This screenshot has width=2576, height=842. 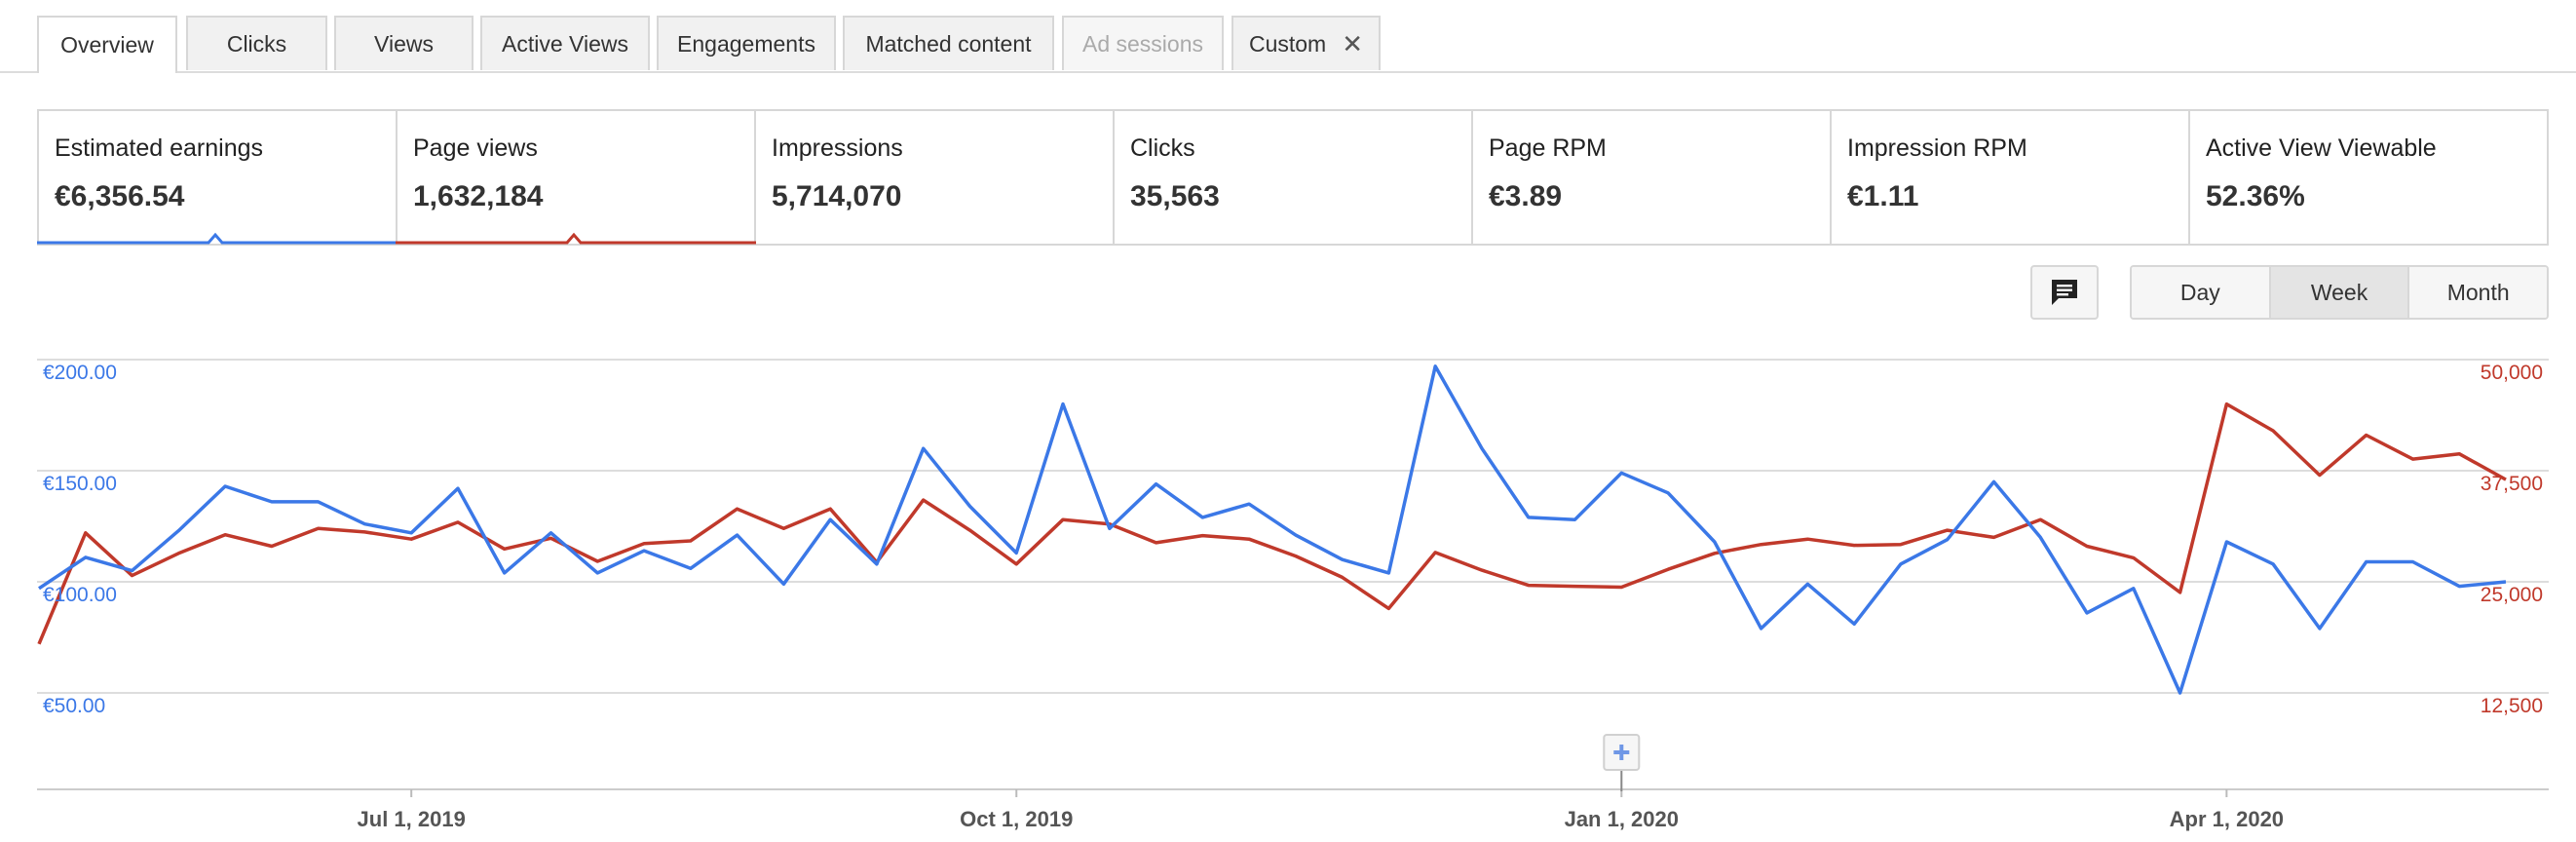 I want to click on tab-clicks: Clicks, so click(x=256, y=43).